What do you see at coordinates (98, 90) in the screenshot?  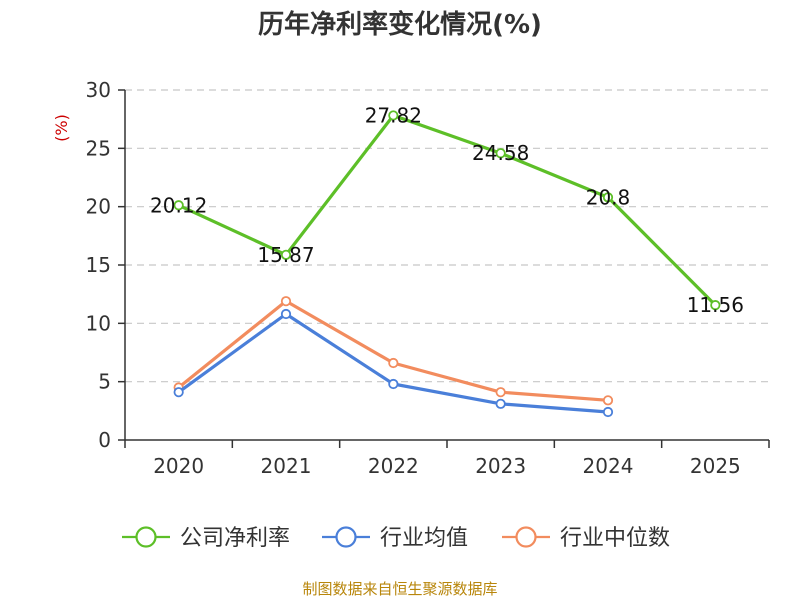 I see `y-tick-label: 30` at bounding box center [98, 90].